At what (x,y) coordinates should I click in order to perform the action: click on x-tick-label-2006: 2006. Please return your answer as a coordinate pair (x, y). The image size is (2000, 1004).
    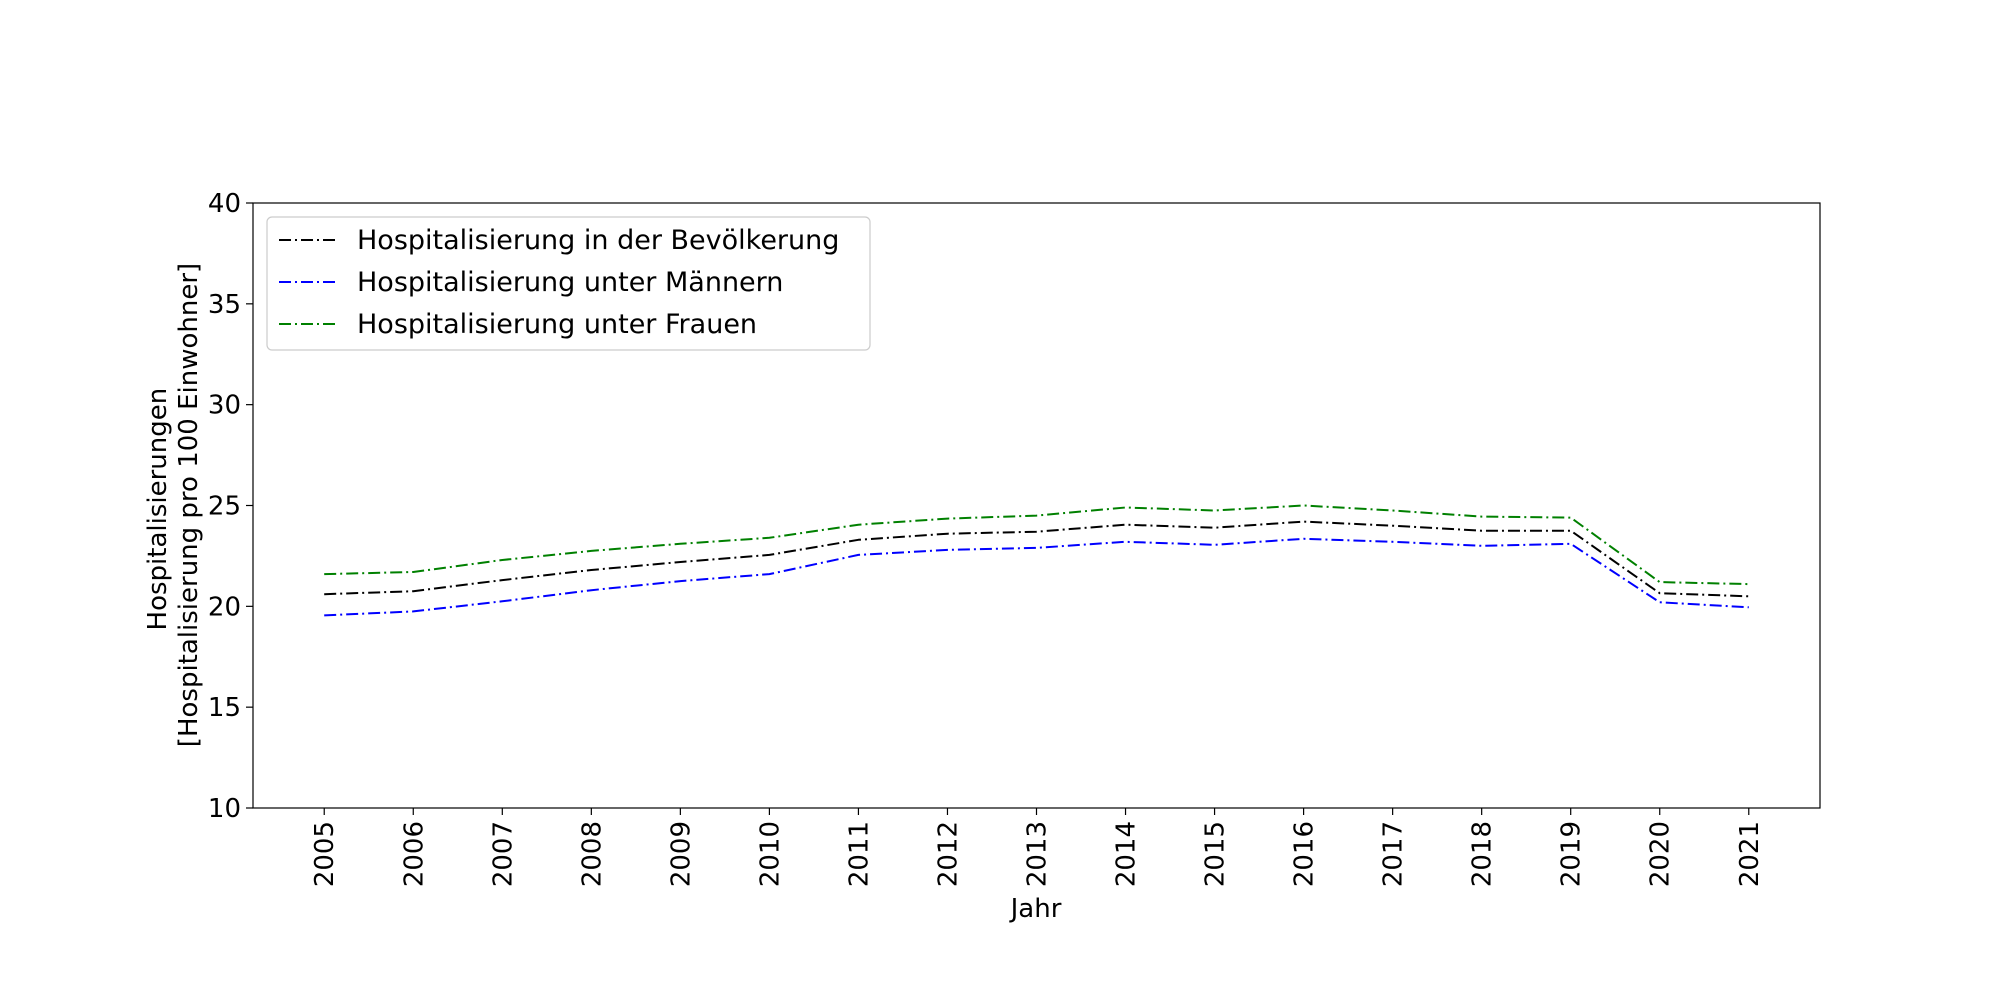
    Looking at the image, I should click on (414, 854).